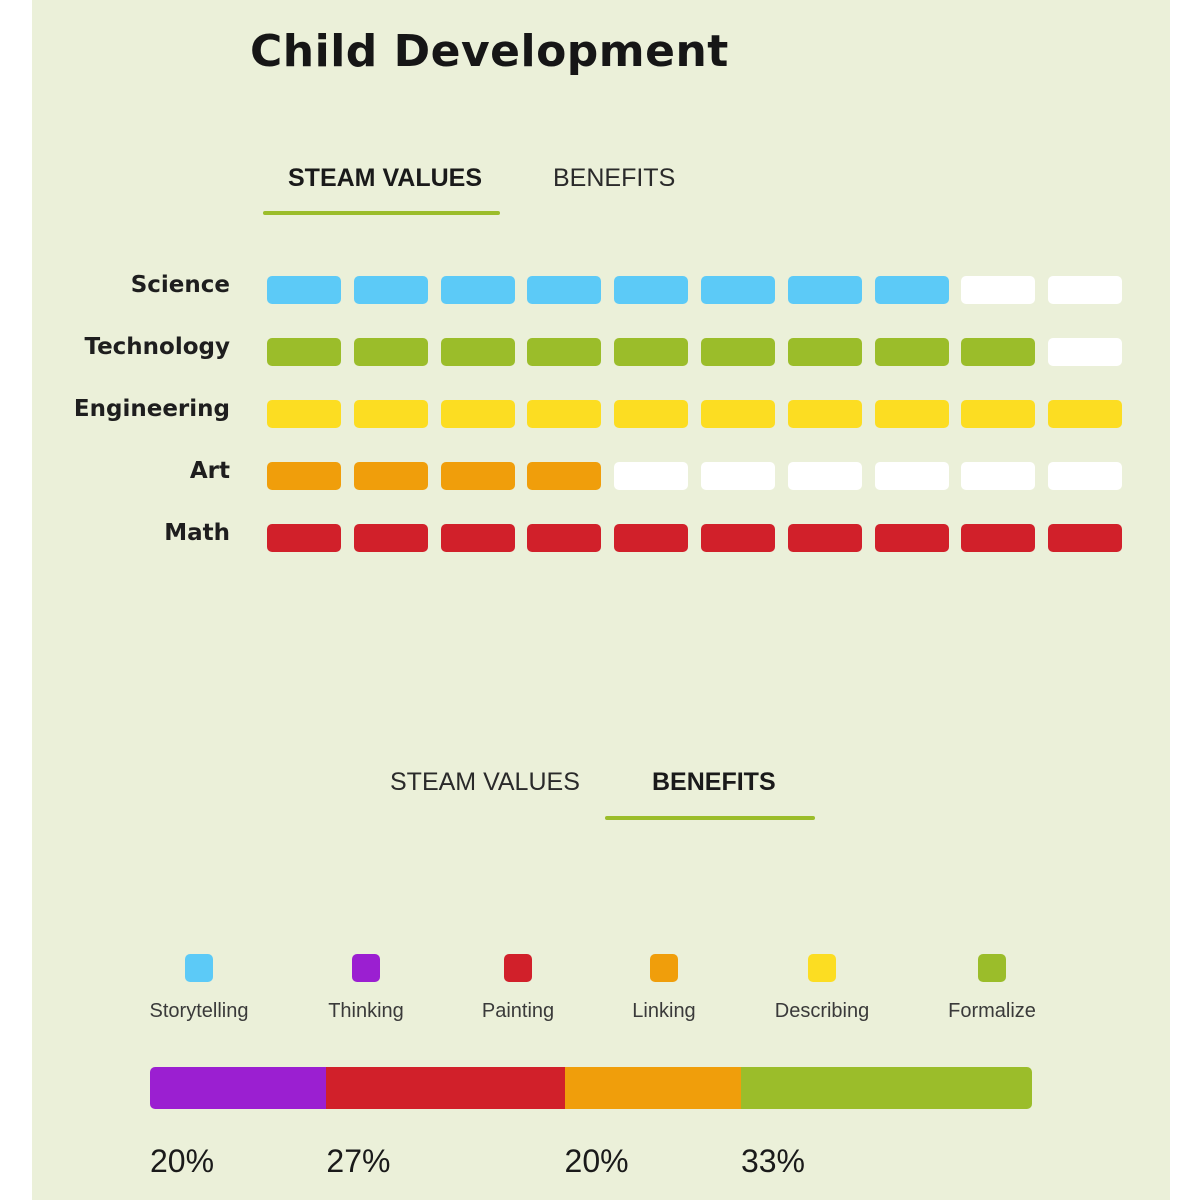 This screenshot has height=1200, width=1200. Describe the element at coordinates (664, 968) in the screenshot. I see `legend-swatch-linking` at that location.